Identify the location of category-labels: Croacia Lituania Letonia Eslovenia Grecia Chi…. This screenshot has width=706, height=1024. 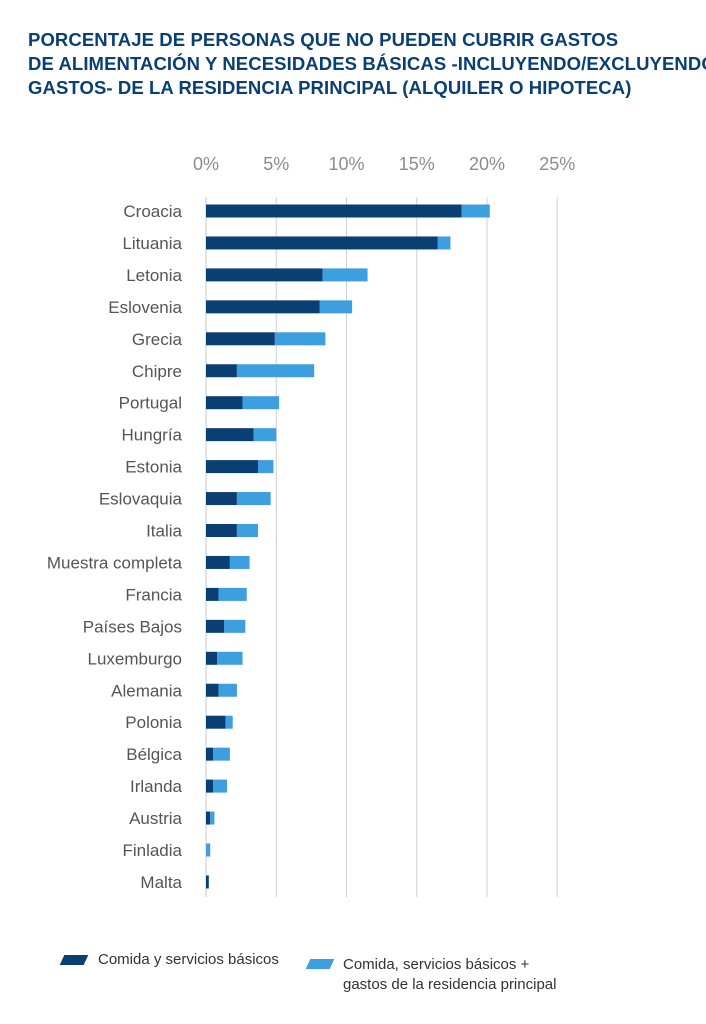
(115, 547).